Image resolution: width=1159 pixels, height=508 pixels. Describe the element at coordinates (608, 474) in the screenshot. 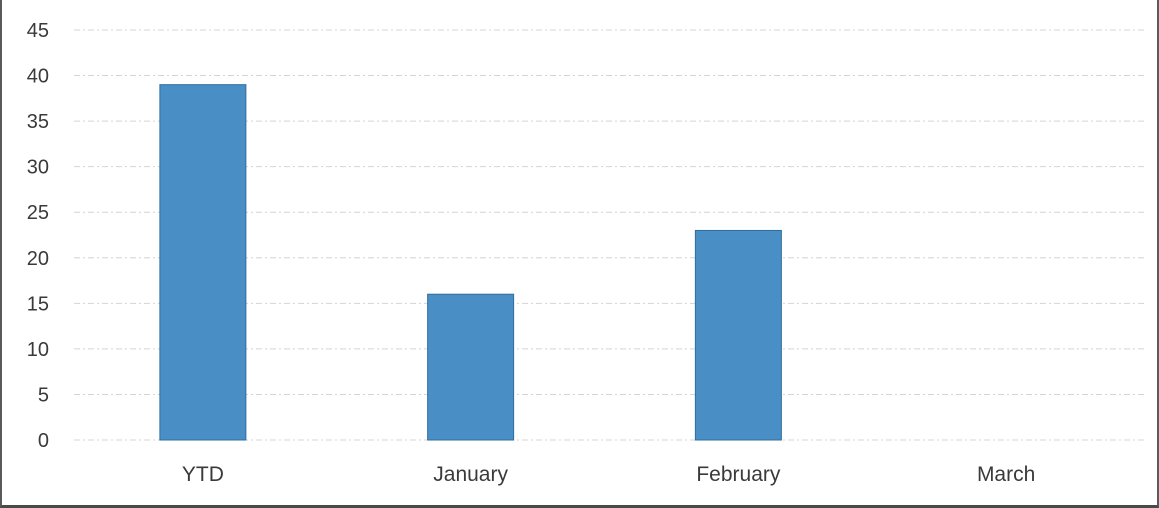

I see `x-axis-category-labels: YTD January February March` at that location.